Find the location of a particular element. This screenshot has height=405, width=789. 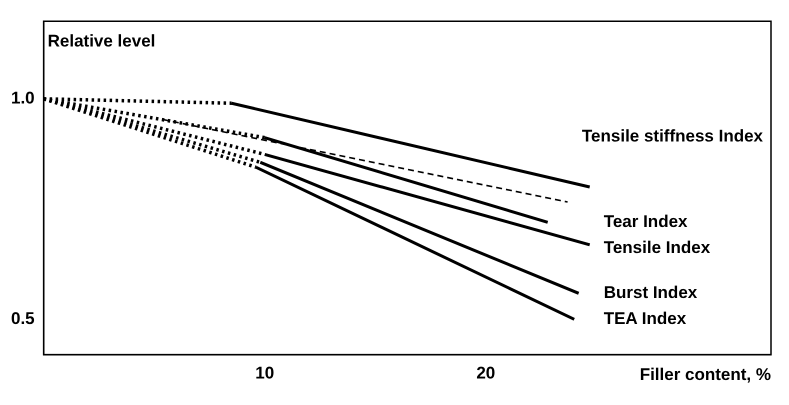

text: Tensile stiffness Index is located at coordinates (673, 136).